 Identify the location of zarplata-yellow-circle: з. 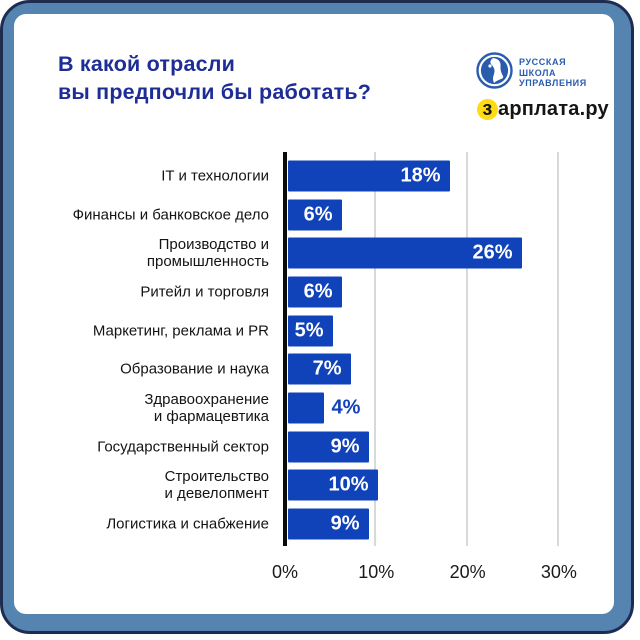
(487, 109).